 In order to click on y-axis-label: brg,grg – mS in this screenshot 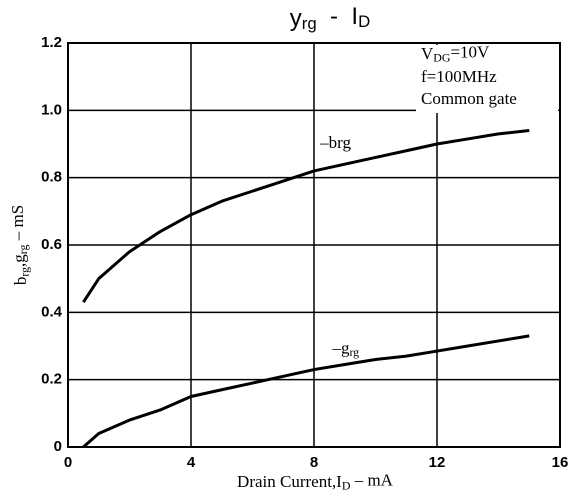, I will do `click(19, 245)`.